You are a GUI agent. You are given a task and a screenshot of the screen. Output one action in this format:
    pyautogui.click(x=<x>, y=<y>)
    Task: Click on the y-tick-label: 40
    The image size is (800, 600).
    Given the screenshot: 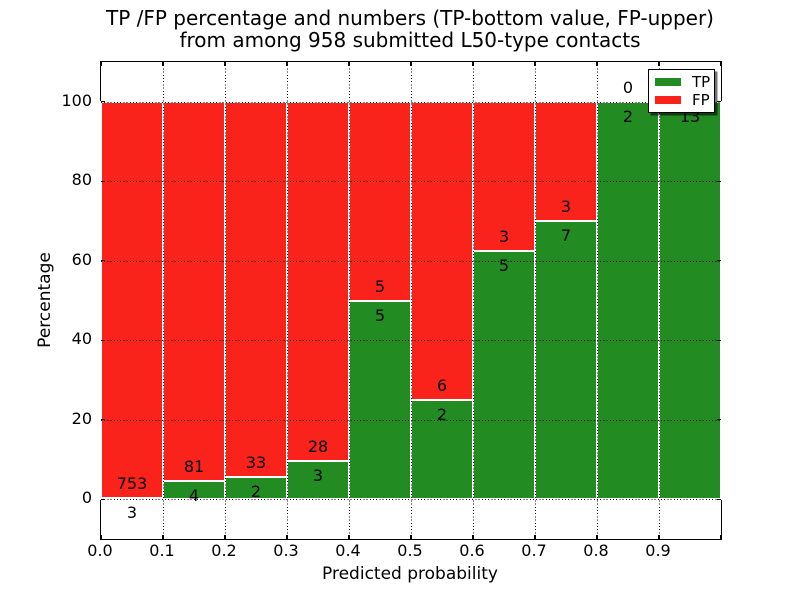 What is the action you would take?
    pyautogui.click(x=81, y=339)
    